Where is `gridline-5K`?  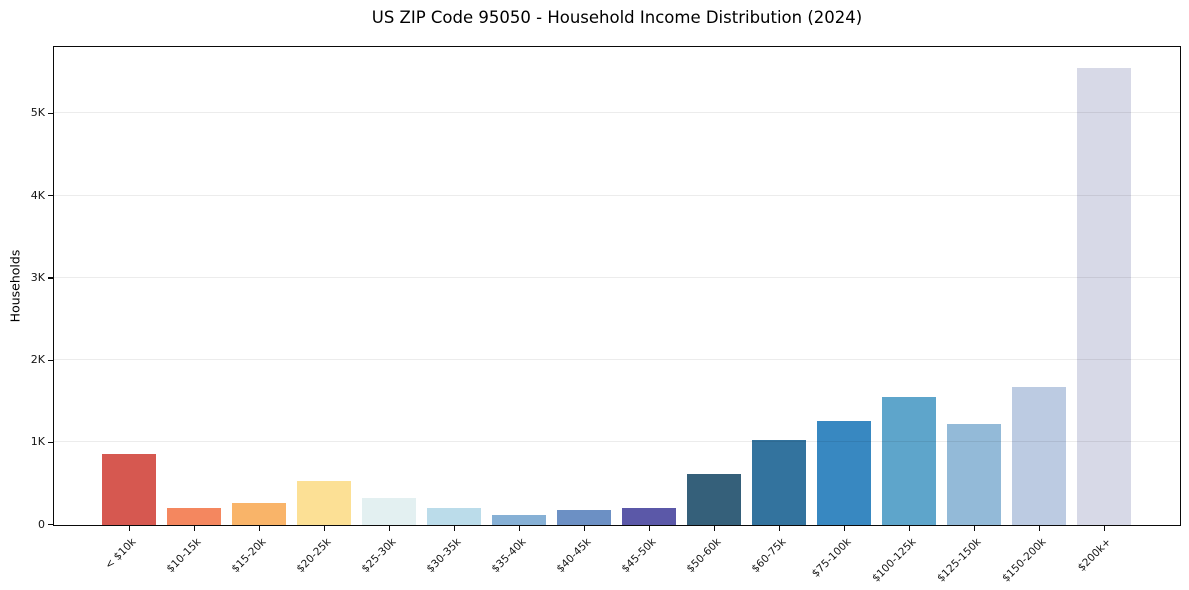
gridline-5K is located at coordinates (617, 113).